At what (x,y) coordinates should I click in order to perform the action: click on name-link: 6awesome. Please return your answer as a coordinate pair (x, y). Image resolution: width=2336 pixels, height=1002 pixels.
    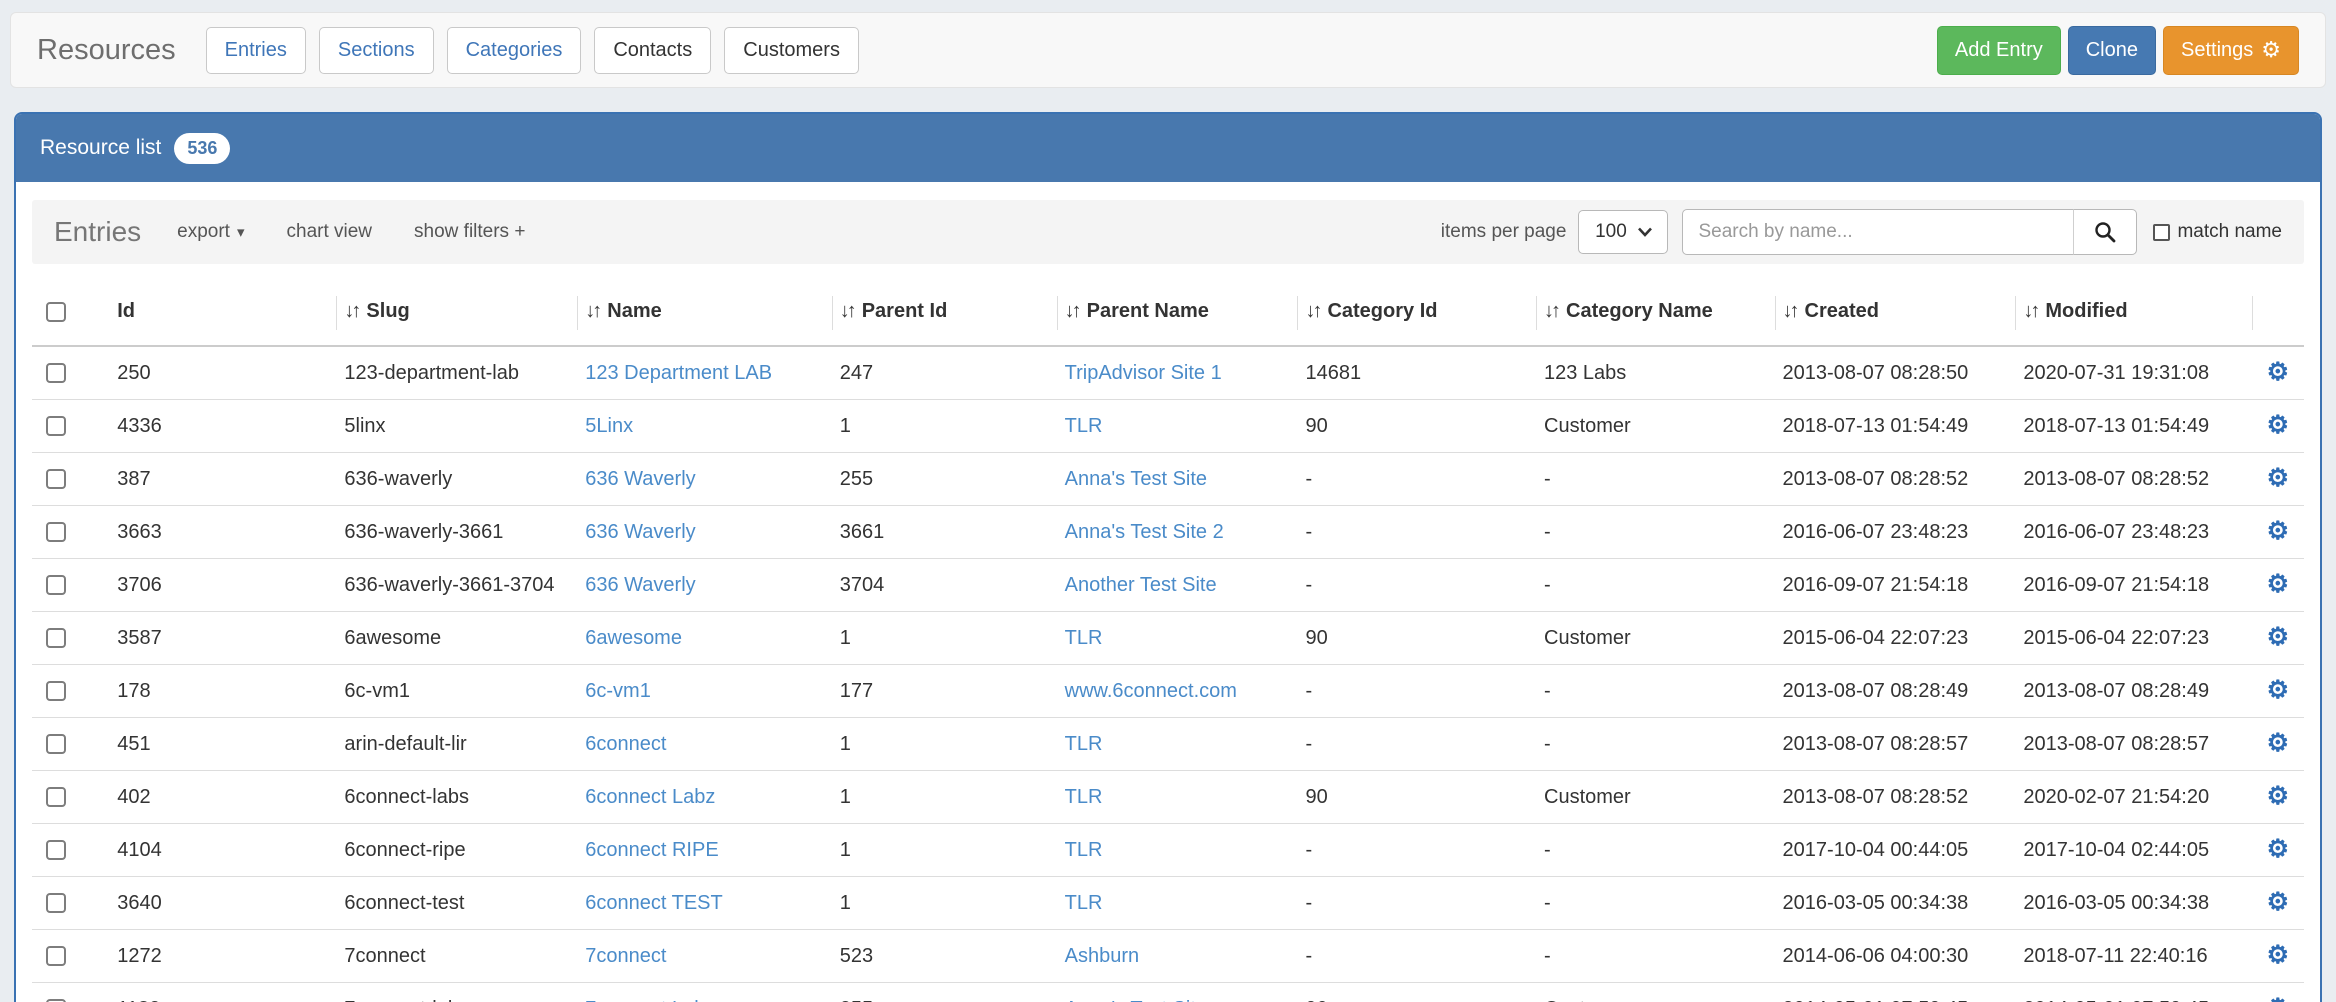
    Looking at the image, I should click on (633, 637).